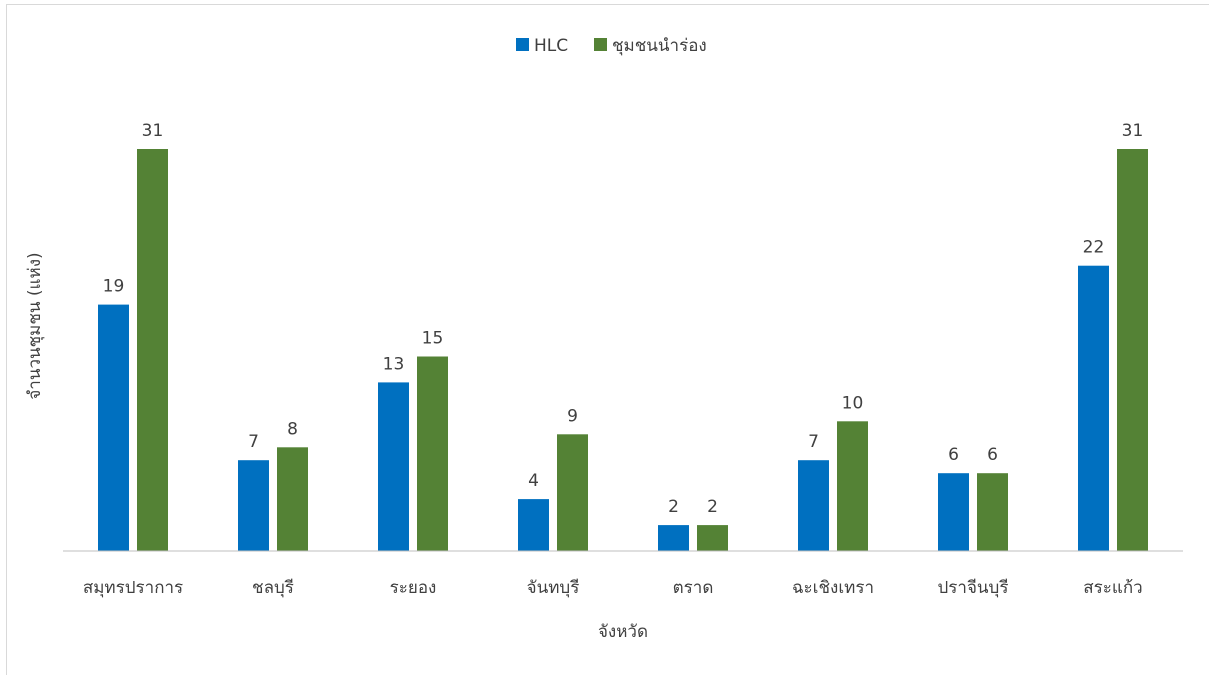 The width and height of the screenshot is (1209, 675). What do you see at coordinates (273, 588) in the screenshot?
I see `x-tick-label-1: ชลบุรี` at bounding box center [273, 588].